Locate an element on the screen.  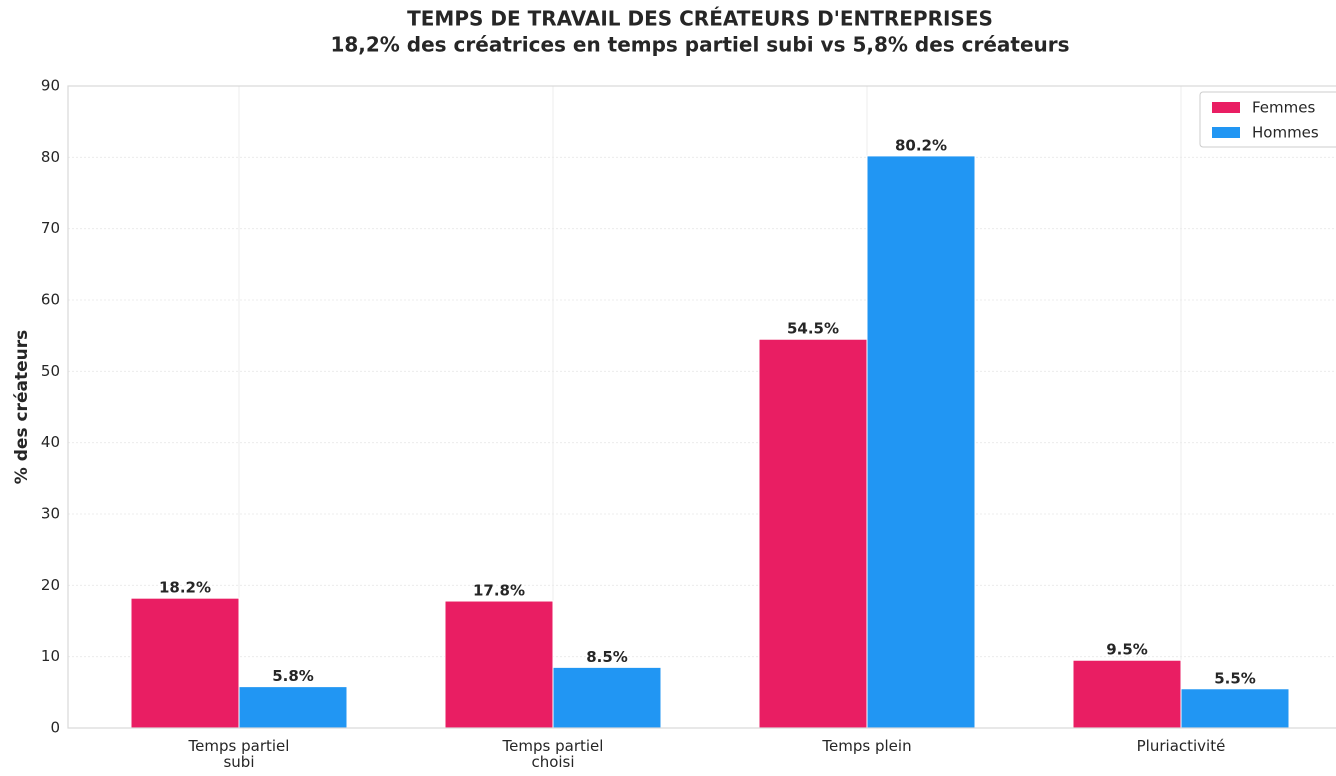
data-label: 80.2% is located at coordinates (921, 145).